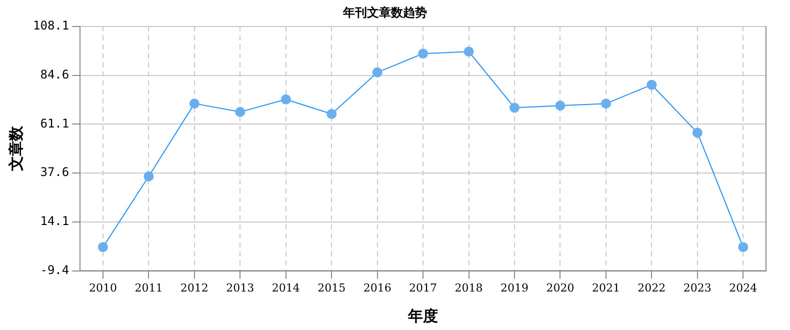 The image size is (790, 330). I want to click on x-tick-label: 2020, so click(560, 287).